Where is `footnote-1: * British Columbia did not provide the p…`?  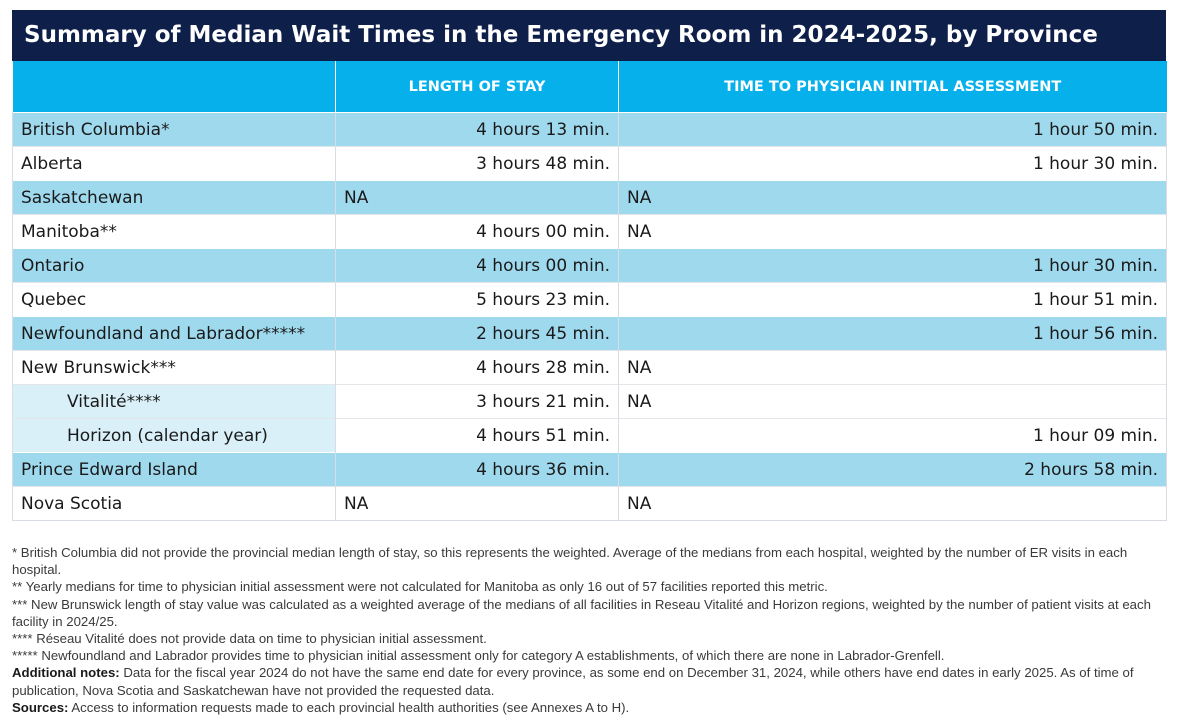 footnote-1: * British Columbia did not provide the p… is located at coordinates (570, 561).